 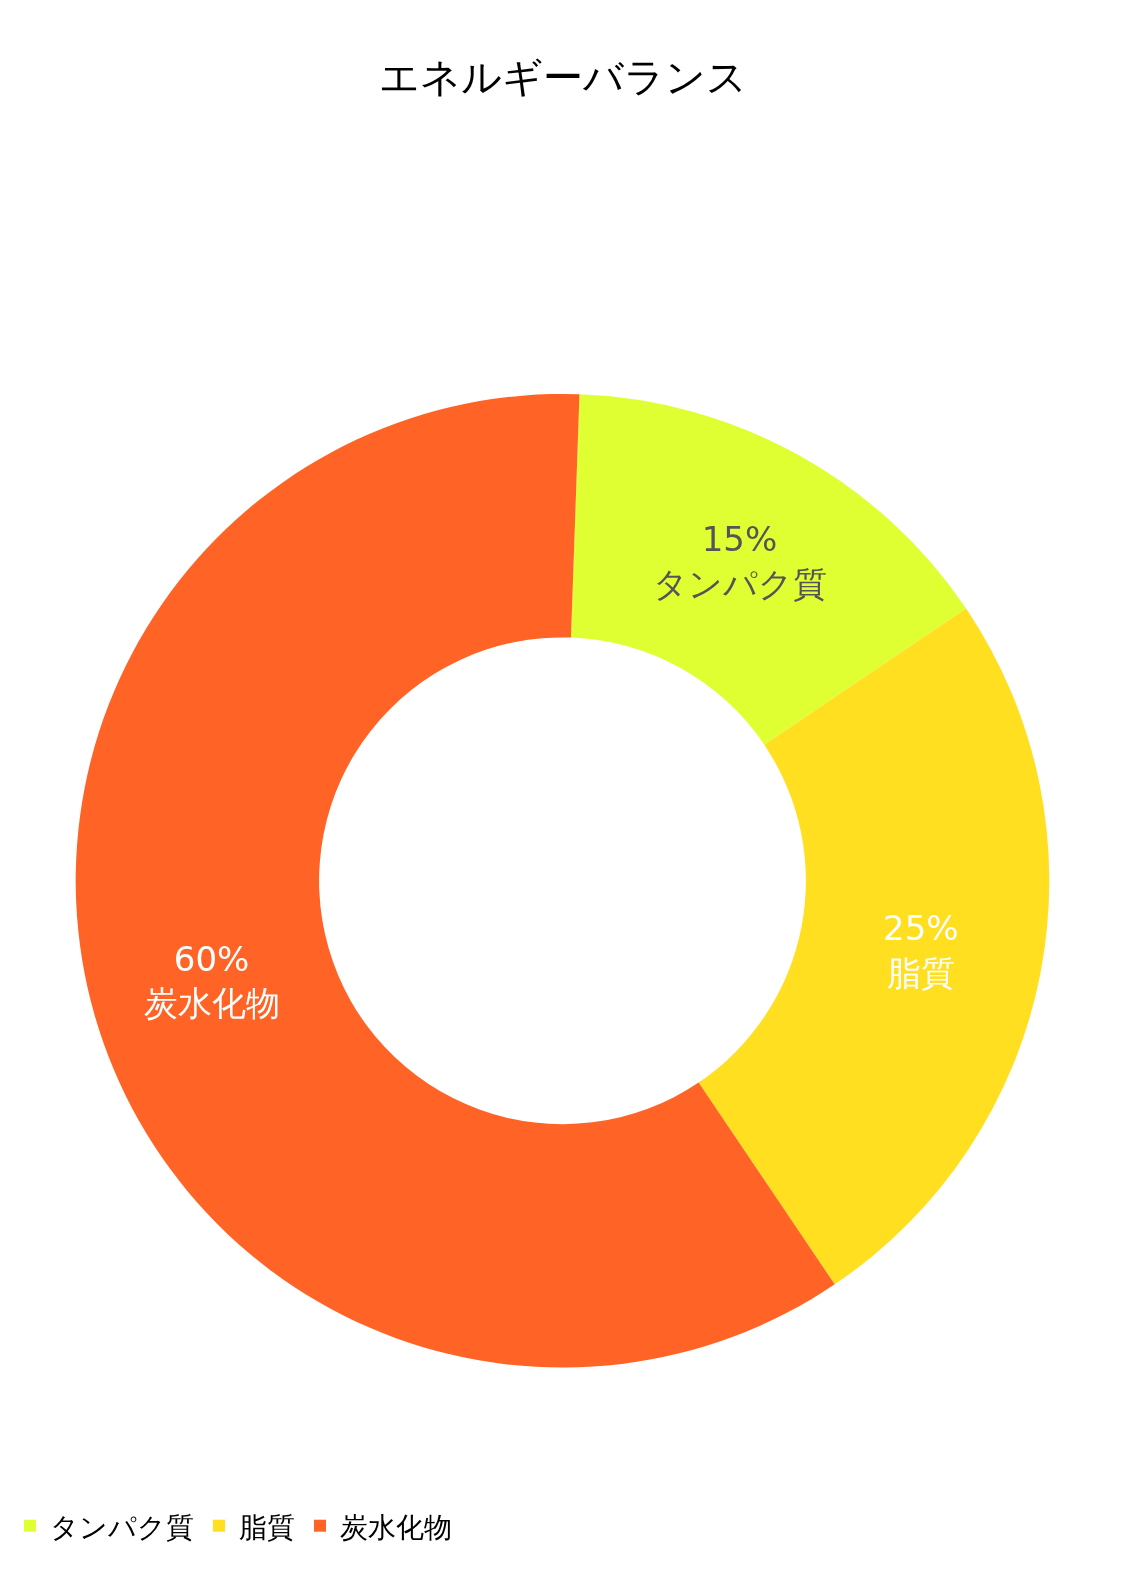 What do you see at coordinates (267, 1527) in the screenshot?
I see `legend-label: 脂質` at bounding box center [267, 1527].